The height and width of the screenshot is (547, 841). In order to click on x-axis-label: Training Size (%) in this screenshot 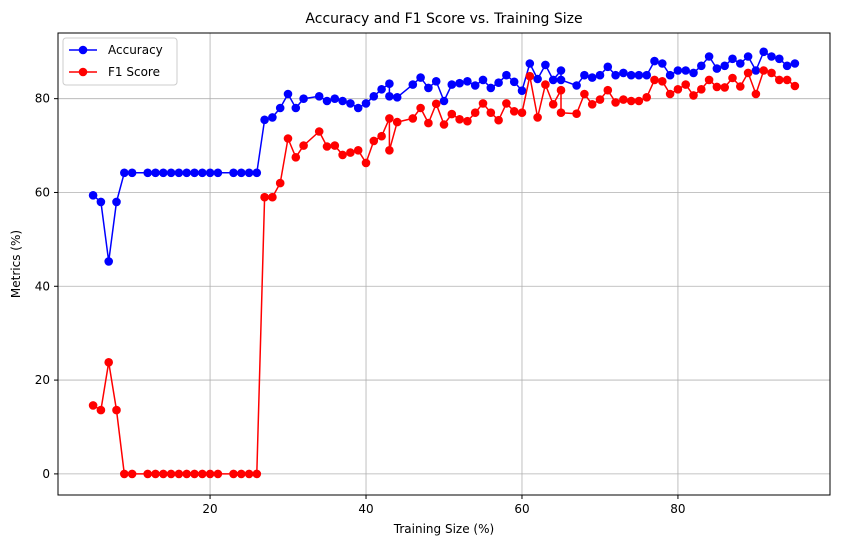, I will do `click(443, 529)`.